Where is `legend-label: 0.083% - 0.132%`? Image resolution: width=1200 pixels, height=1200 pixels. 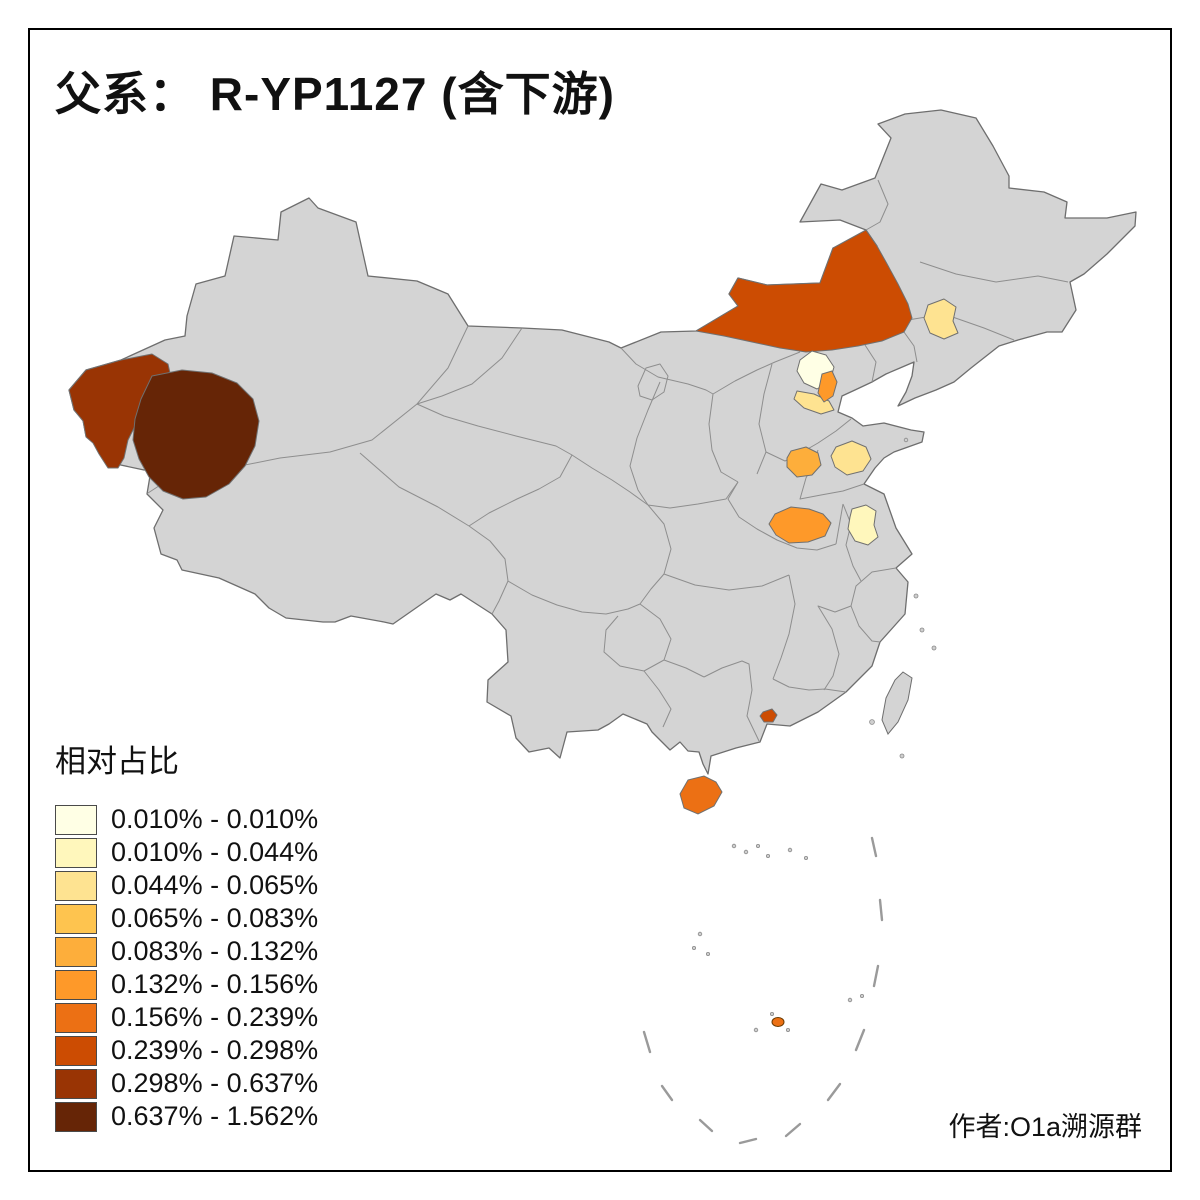
legend-label: 0.083% - 0.132% is located at coordinates (215, 951).